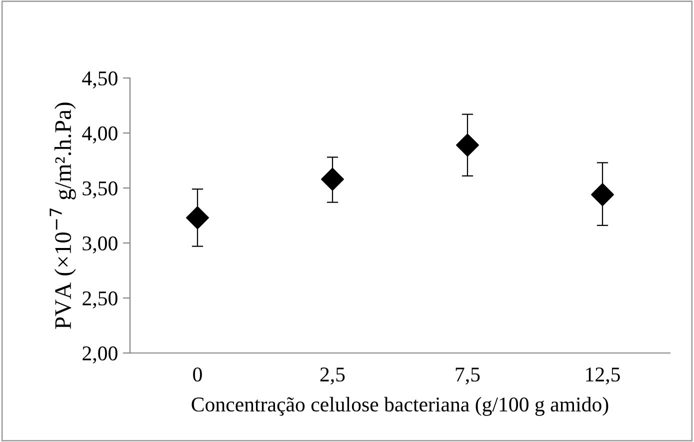 The width and height of the screenshot is (694, 442). I want to click on x-tick-label: 0, so click(197, 374).